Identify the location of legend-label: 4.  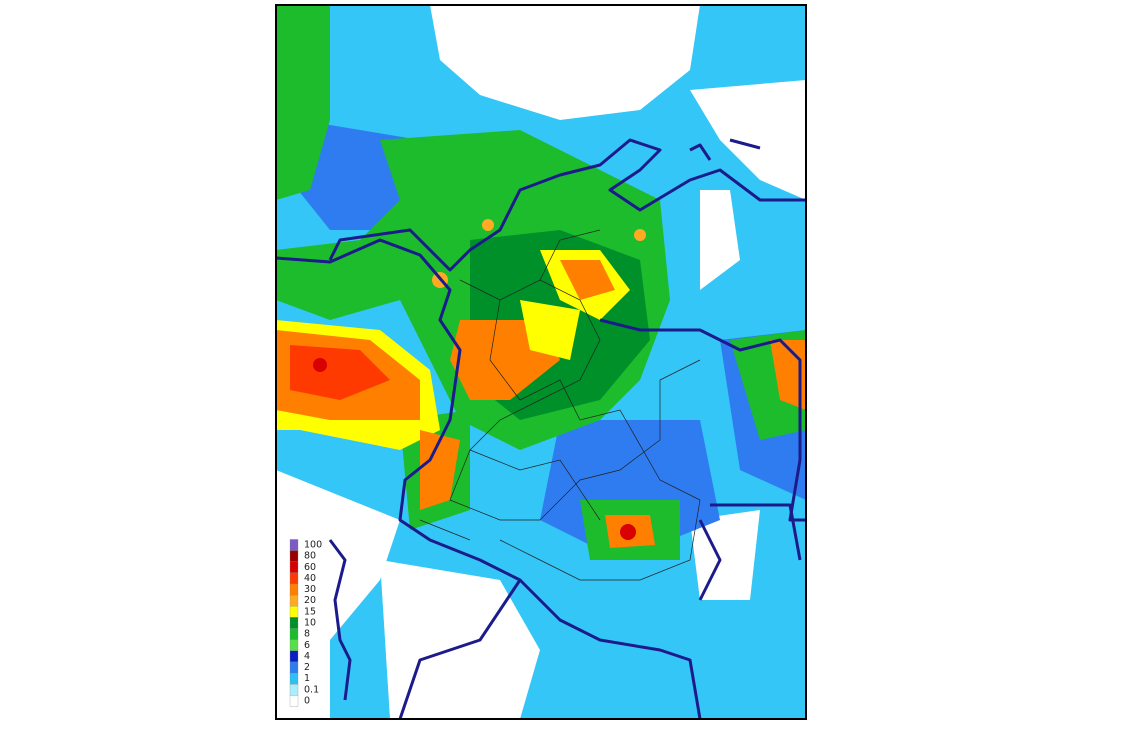
(307, 656).